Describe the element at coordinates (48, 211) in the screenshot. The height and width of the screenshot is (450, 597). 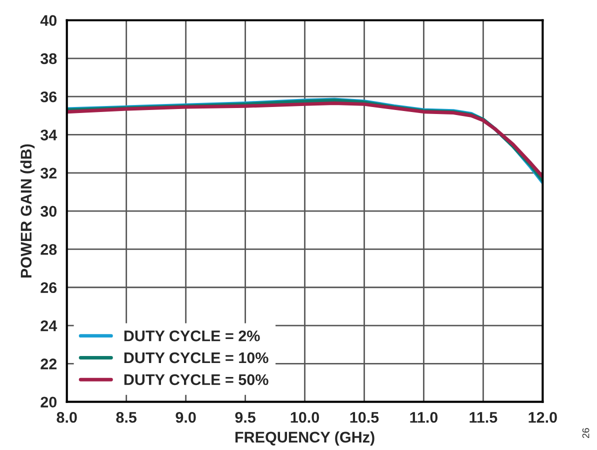
I see `y-tick-label: 30` at that location.